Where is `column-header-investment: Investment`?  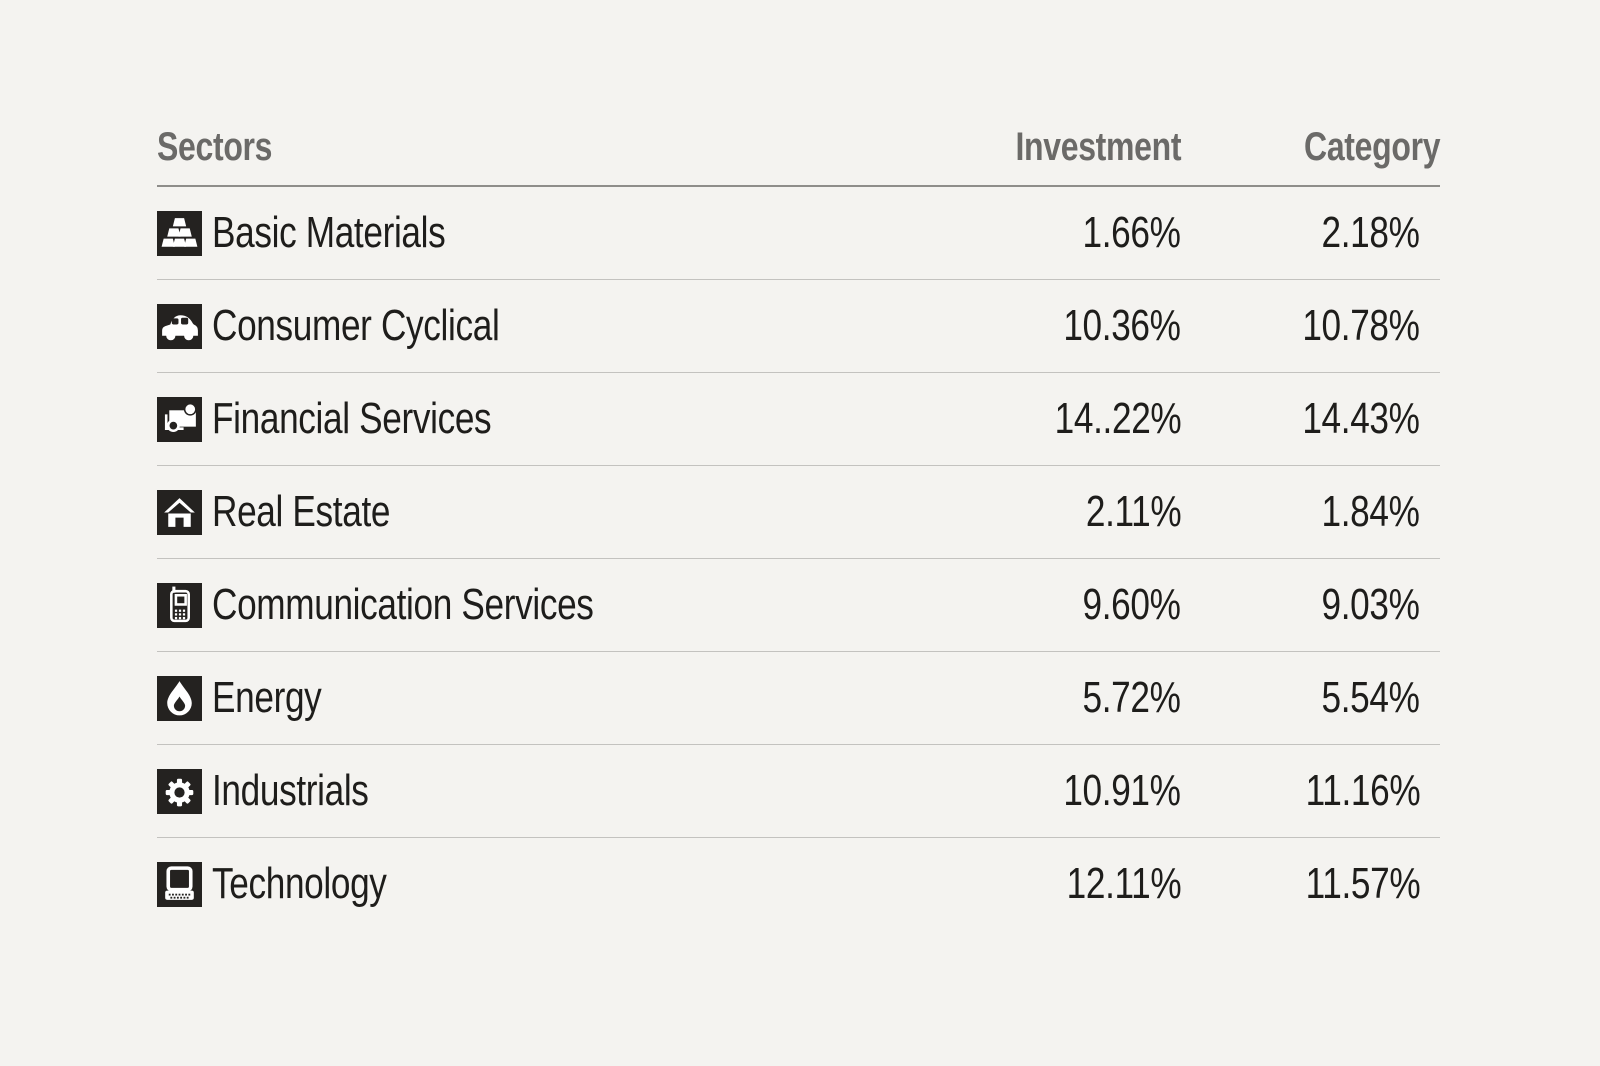
column-header-investment: Investment is located at coordinates (1066, 148).